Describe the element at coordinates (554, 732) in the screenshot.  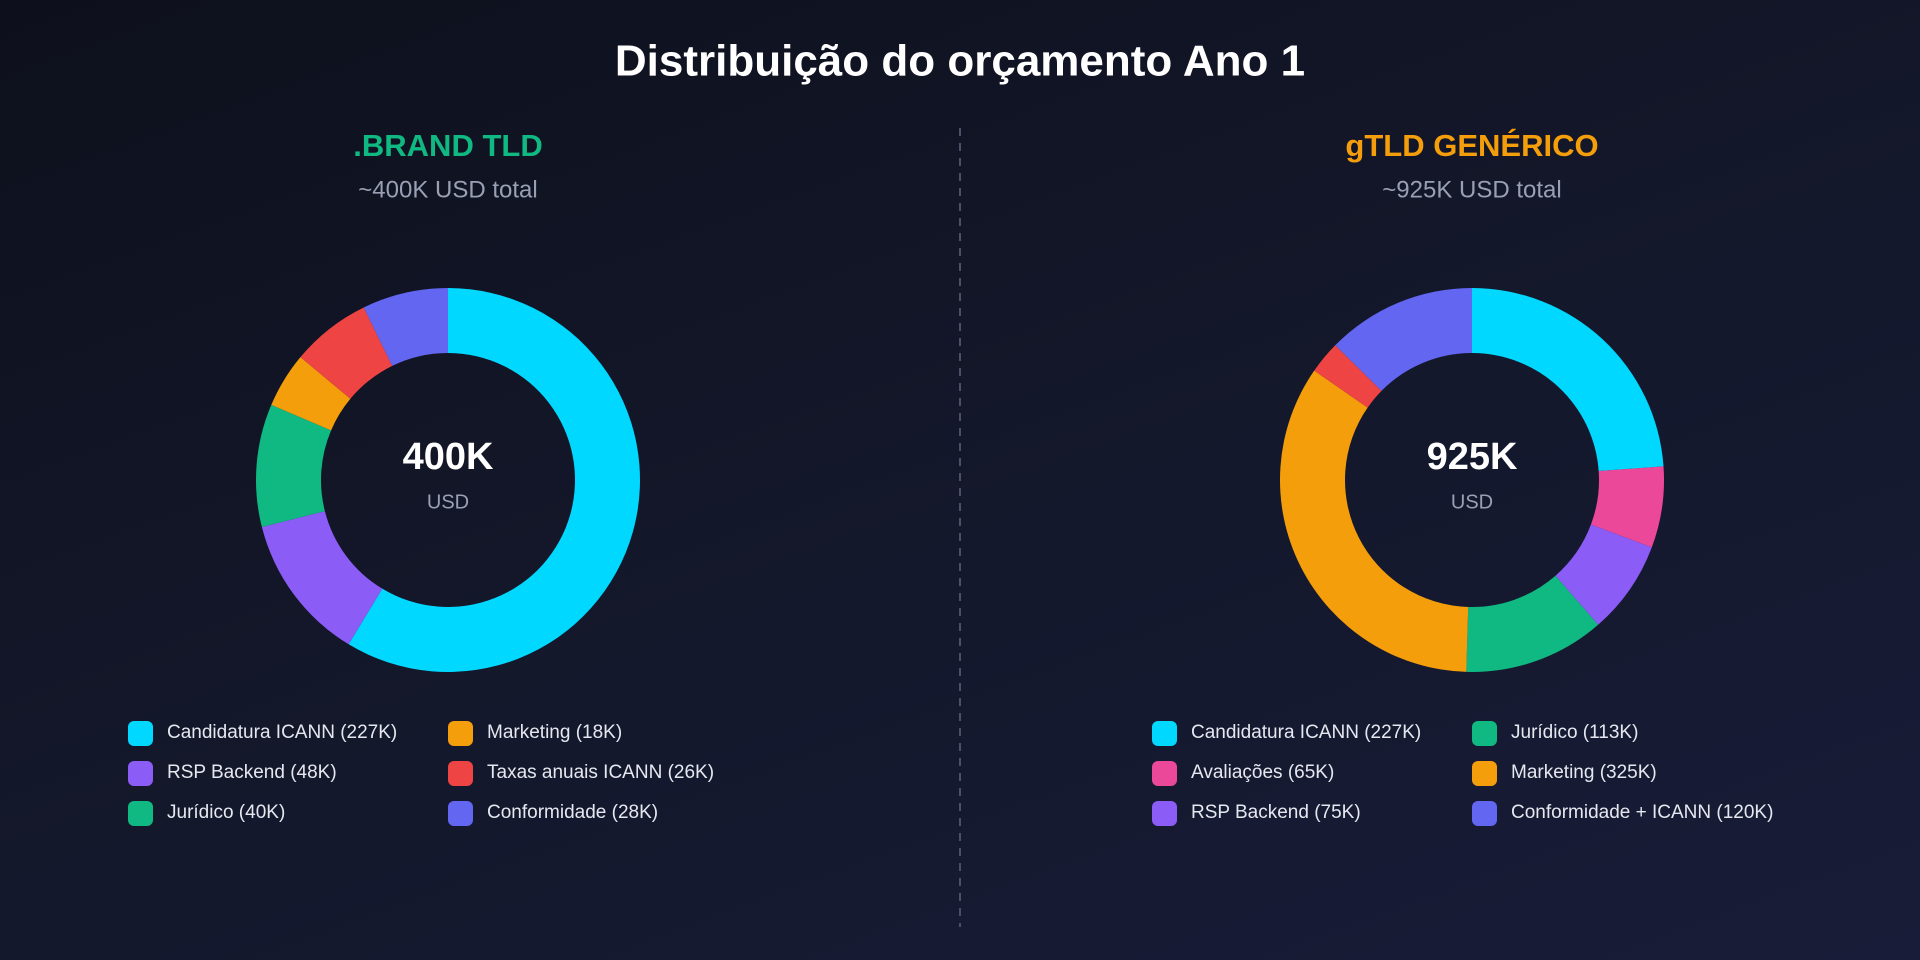
I see `legend-label: Marketing (18K)` at that location.